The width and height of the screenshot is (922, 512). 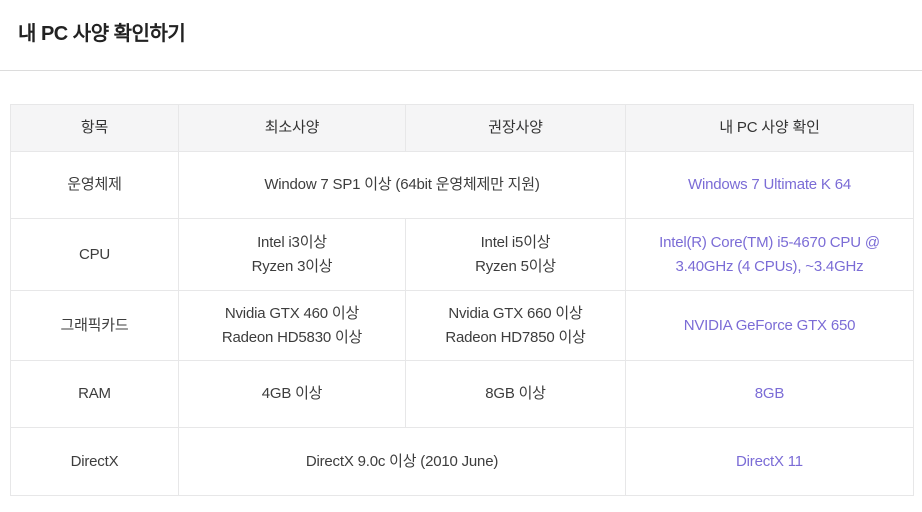 I want to click on cpu-item-label: CPU, so click(x=94, y=254).